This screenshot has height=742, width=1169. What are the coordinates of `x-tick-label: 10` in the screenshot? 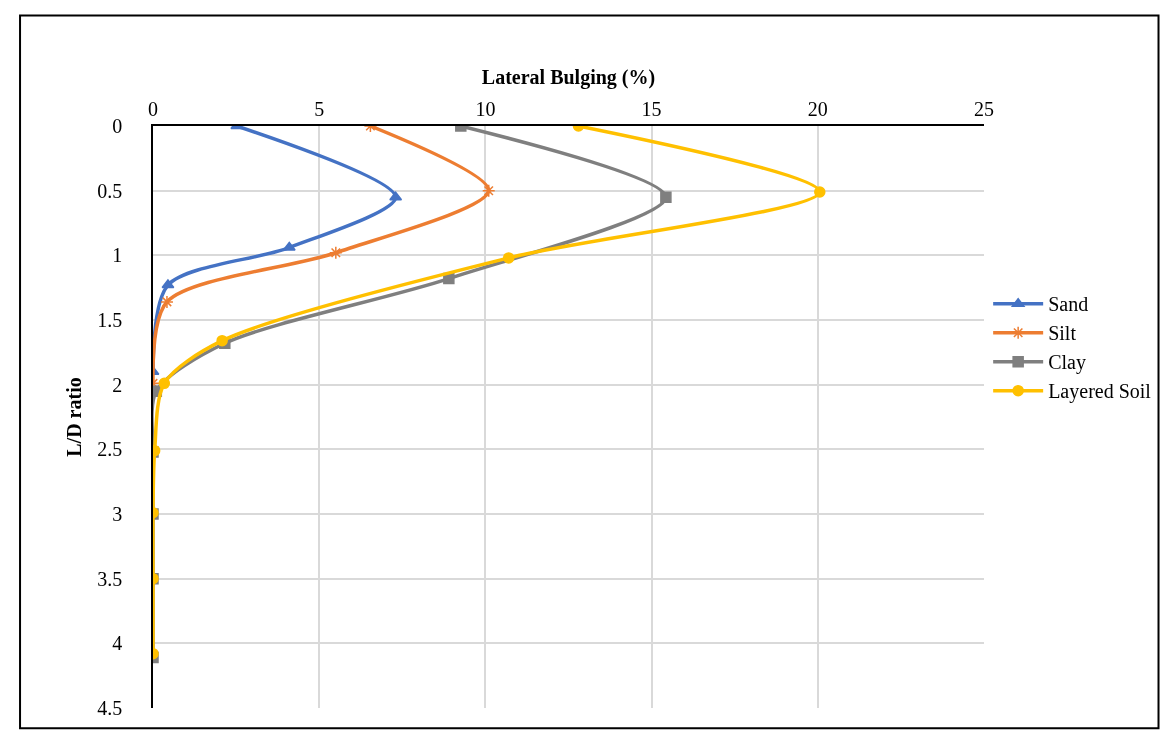 It's located at (485, 109).